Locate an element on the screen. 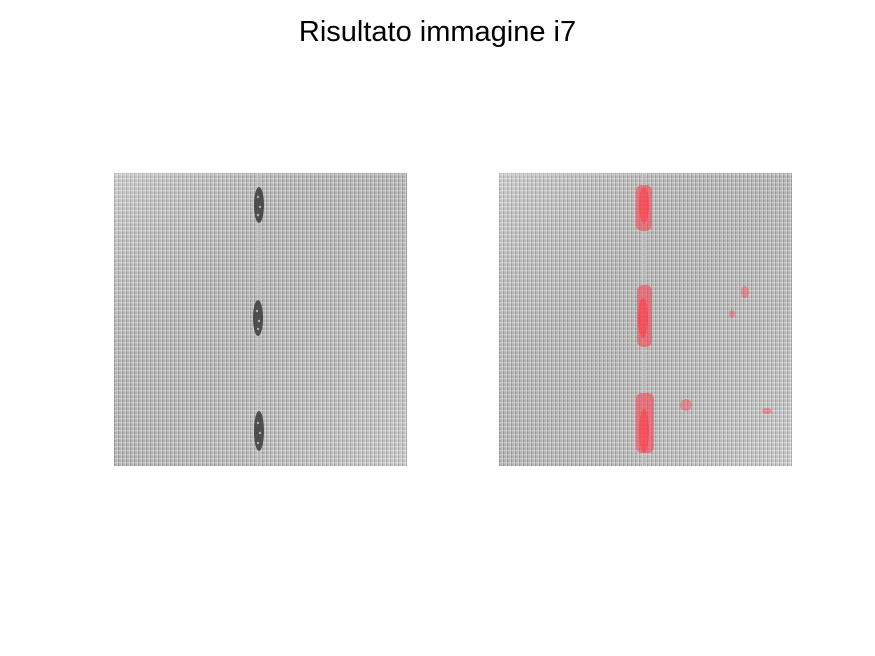 The height and width of the screenshot is (656, 875). figure-title: Risultato immagine i7 is located at coordinates (437, 32).